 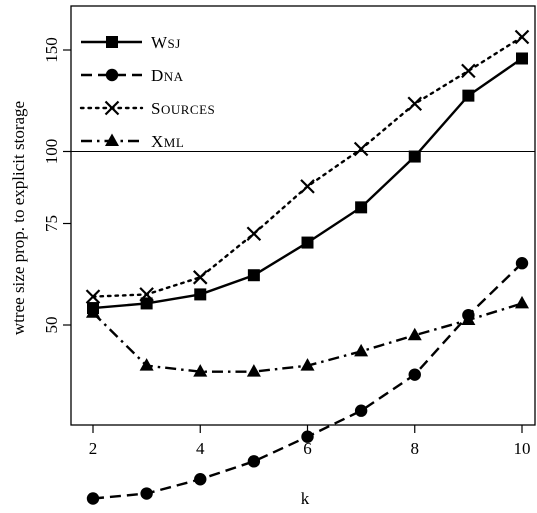 What do you see at coordinates (157, 141) in the screenshot?
I see `legend-initial: X` at bounding box center [157, 141].